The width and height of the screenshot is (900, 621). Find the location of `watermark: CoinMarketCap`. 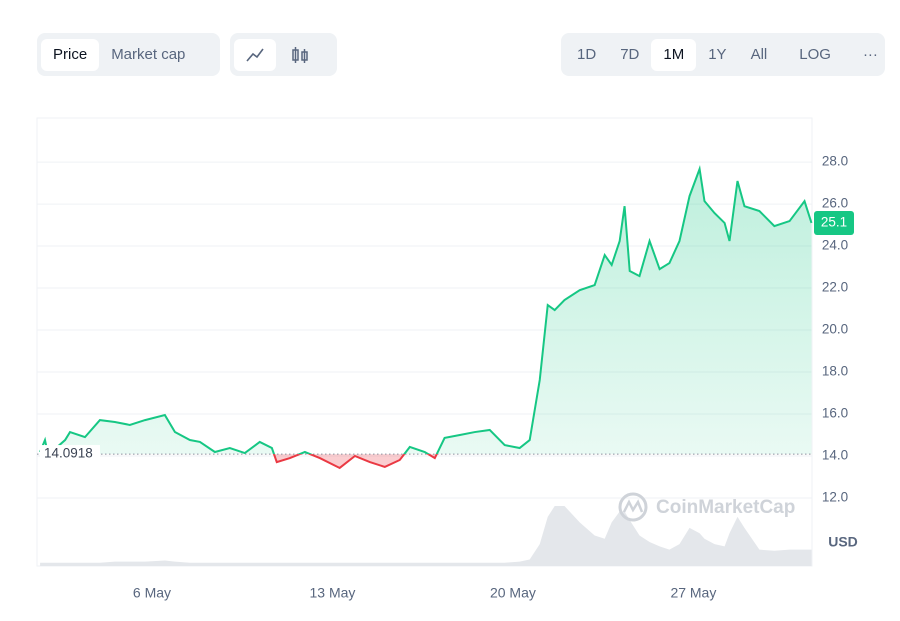

watermark: CoinMarketCap is located at coordinates (706, 507).